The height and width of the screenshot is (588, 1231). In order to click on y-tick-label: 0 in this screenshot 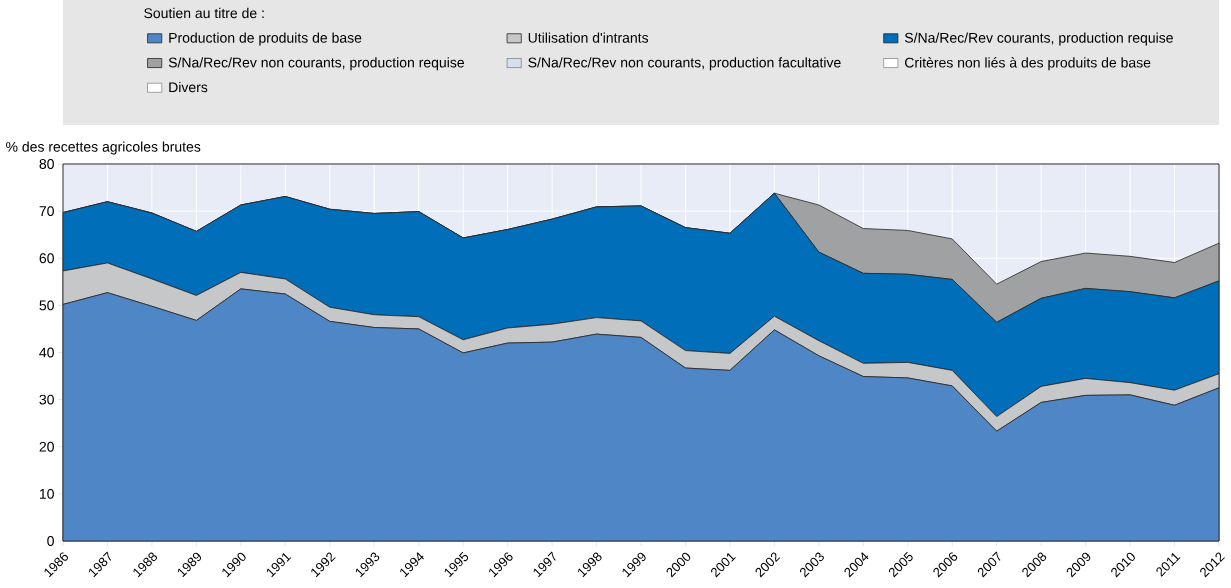, I will do `click(50, 541)`.